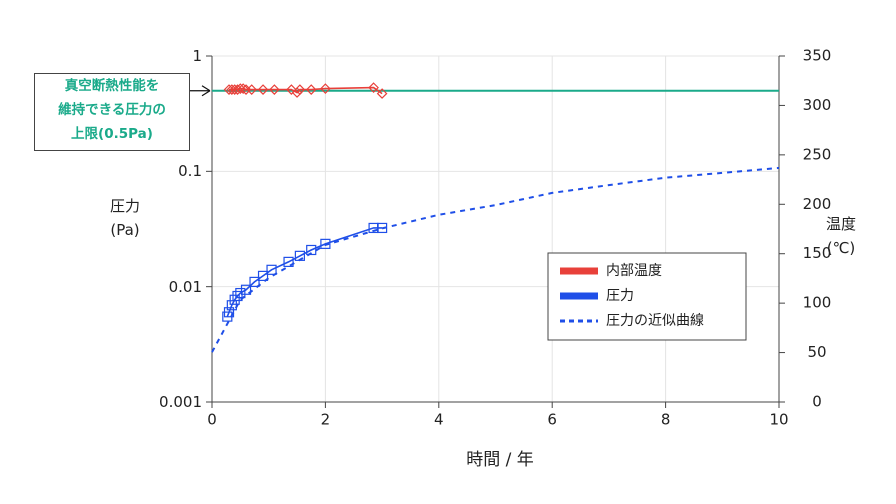 The height and width of the screenshot is (504, 896). What do you see at coordinates (552, 420) in the screenshot?
I see `x-tick-label: 6` at bounding box center [552, 420].